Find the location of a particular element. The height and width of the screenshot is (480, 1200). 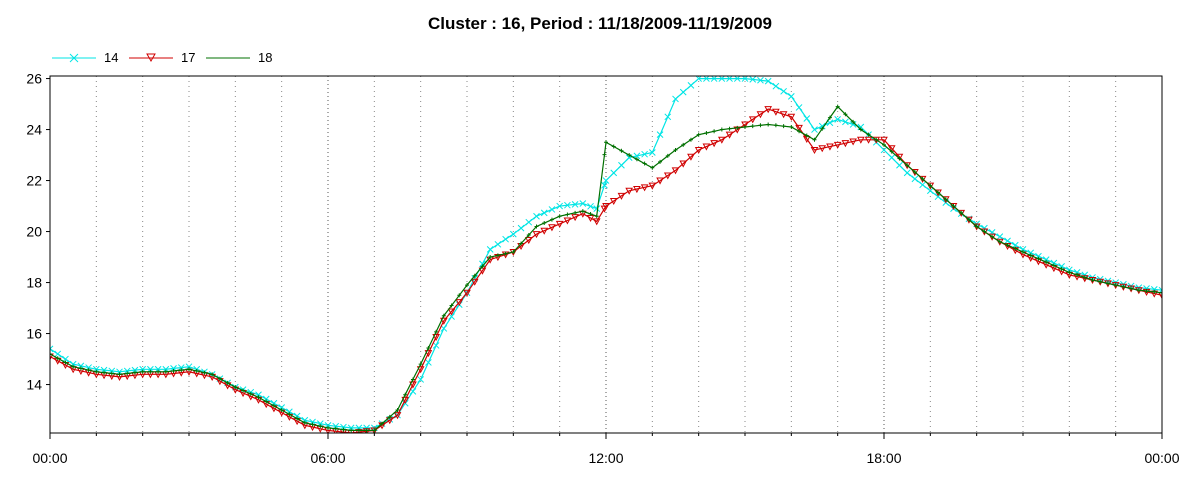

legend-label-18: 18 is located at coordinates (265, 57).